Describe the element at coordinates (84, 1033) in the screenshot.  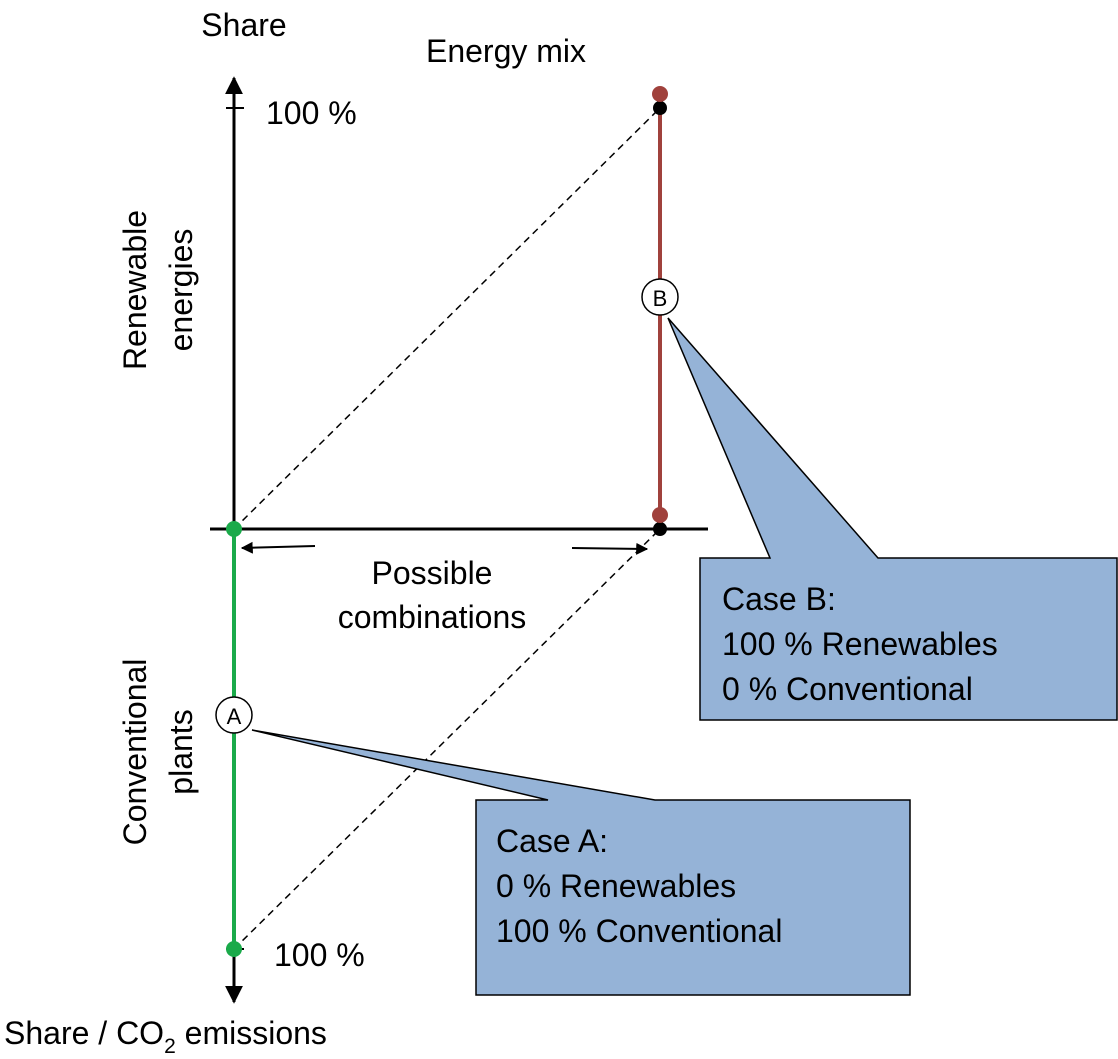
I see `x-label-part: Share / CO` at that location.